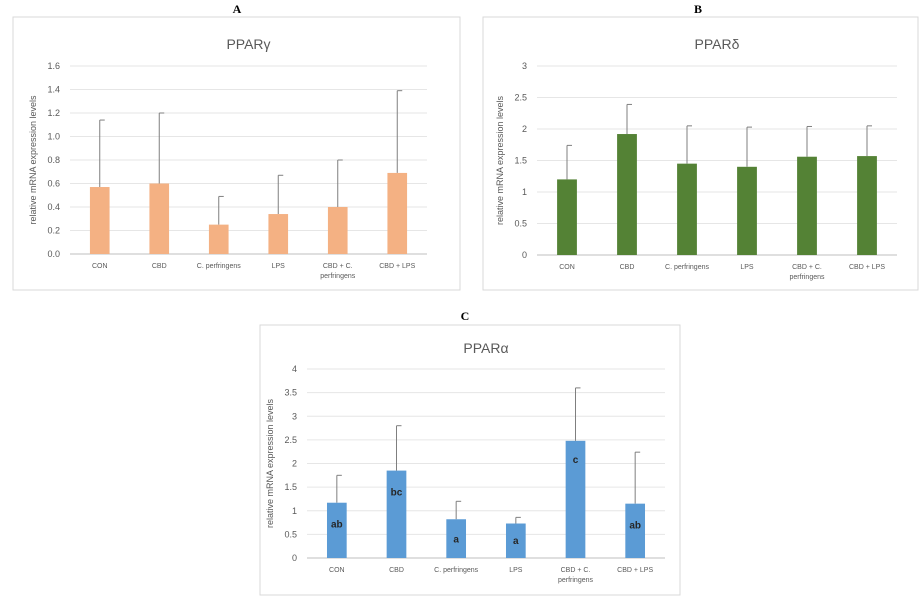 The width and height of the screenshot is (923, 597). I want to click on panel-letter: A, so click(237, 9).